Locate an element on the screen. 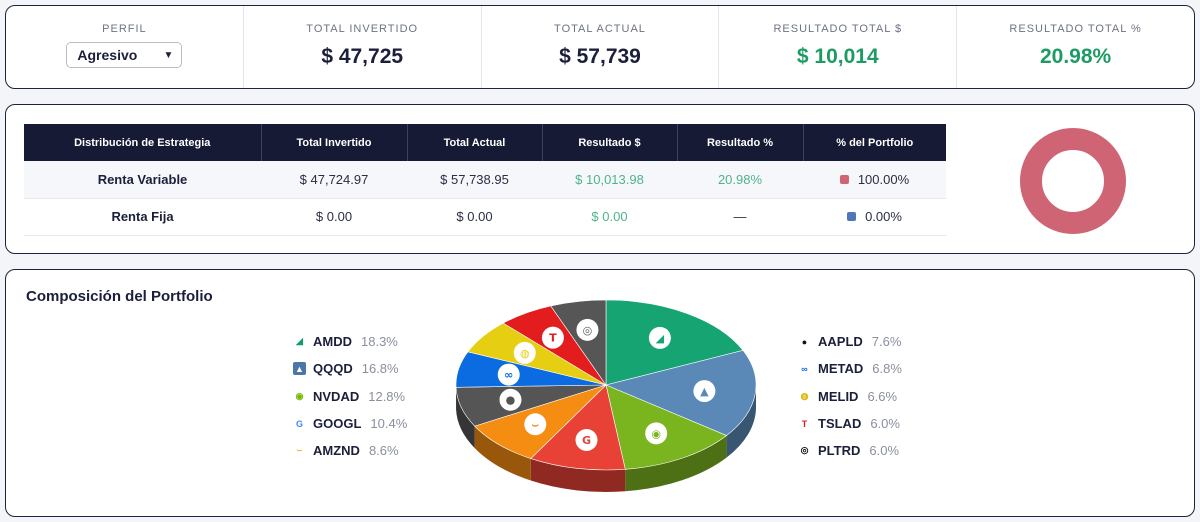 The height and width of the screenshot is (522, 1200). google-icon-glyph: G is located at coordinates (586, 440).